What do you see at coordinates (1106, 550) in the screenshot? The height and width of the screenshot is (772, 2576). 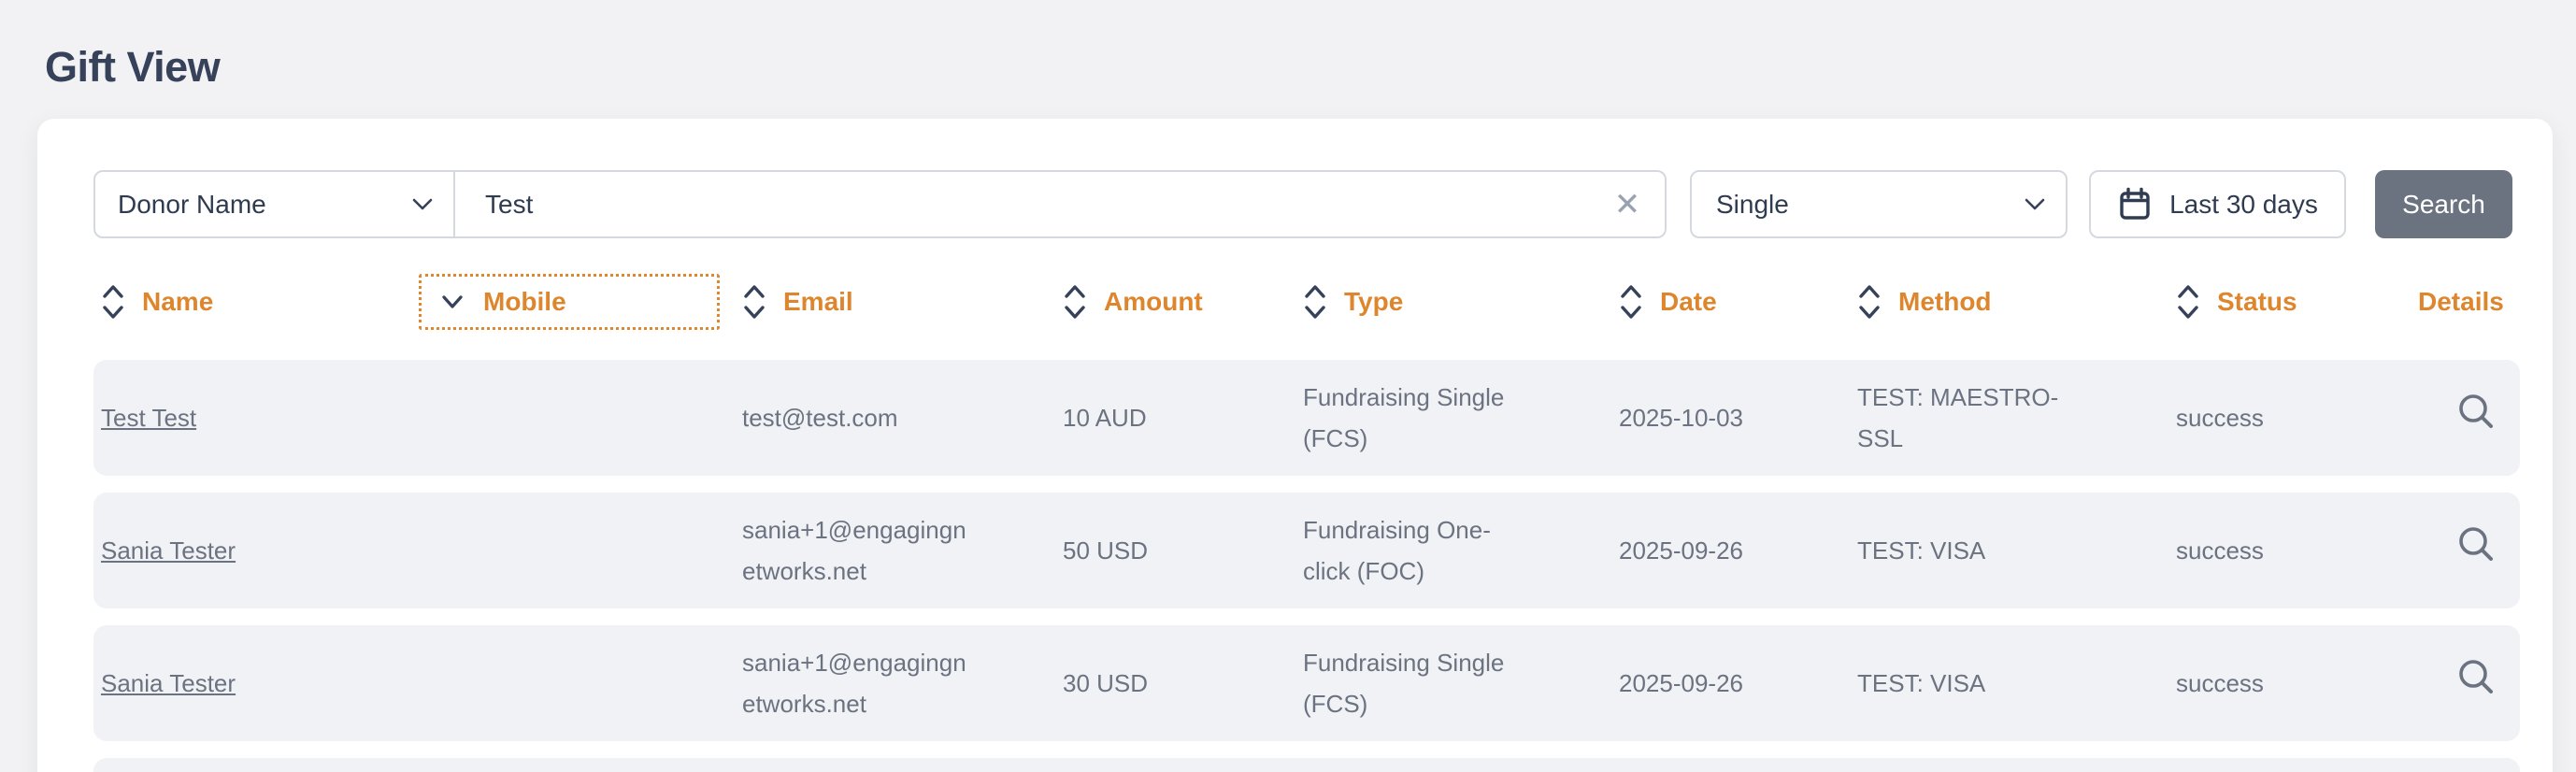 I see `amount-cell: 50 USD` at bounding box center [1106, 550].